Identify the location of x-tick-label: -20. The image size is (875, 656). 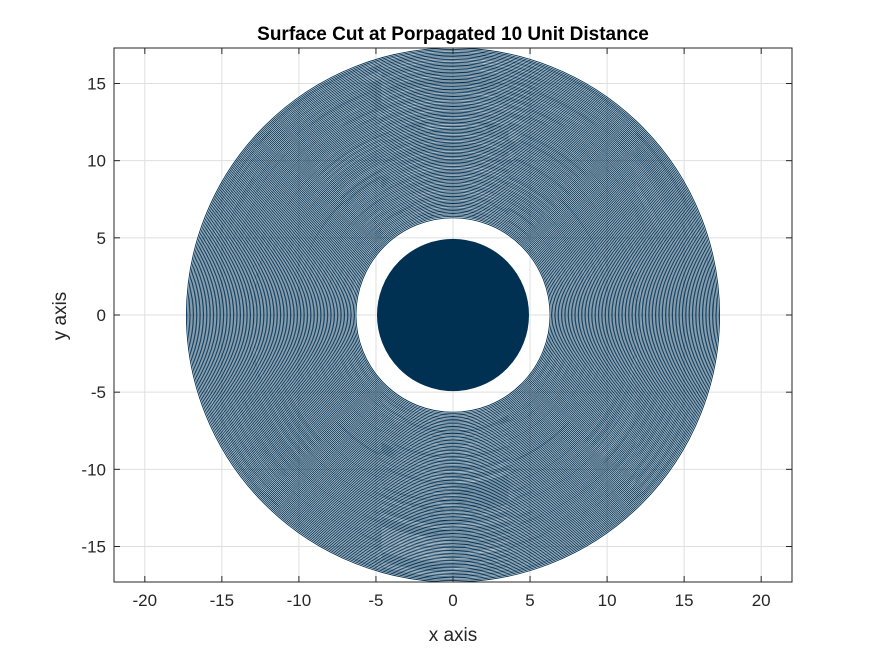
(145, 600).